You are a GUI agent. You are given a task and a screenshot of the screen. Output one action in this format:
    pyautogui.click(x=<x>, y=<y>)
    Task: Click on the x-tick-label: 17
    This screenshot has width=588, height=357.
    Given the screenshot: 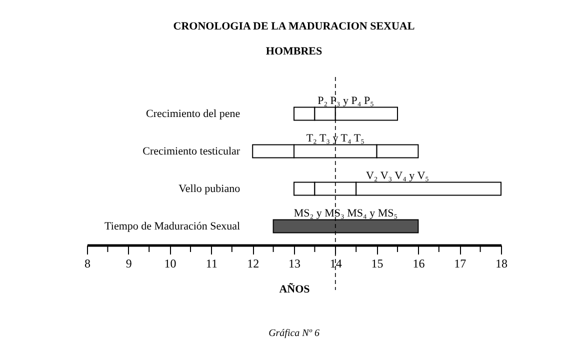 What is the action you would take?
    pyautogui.click(x=460, y=263)
    